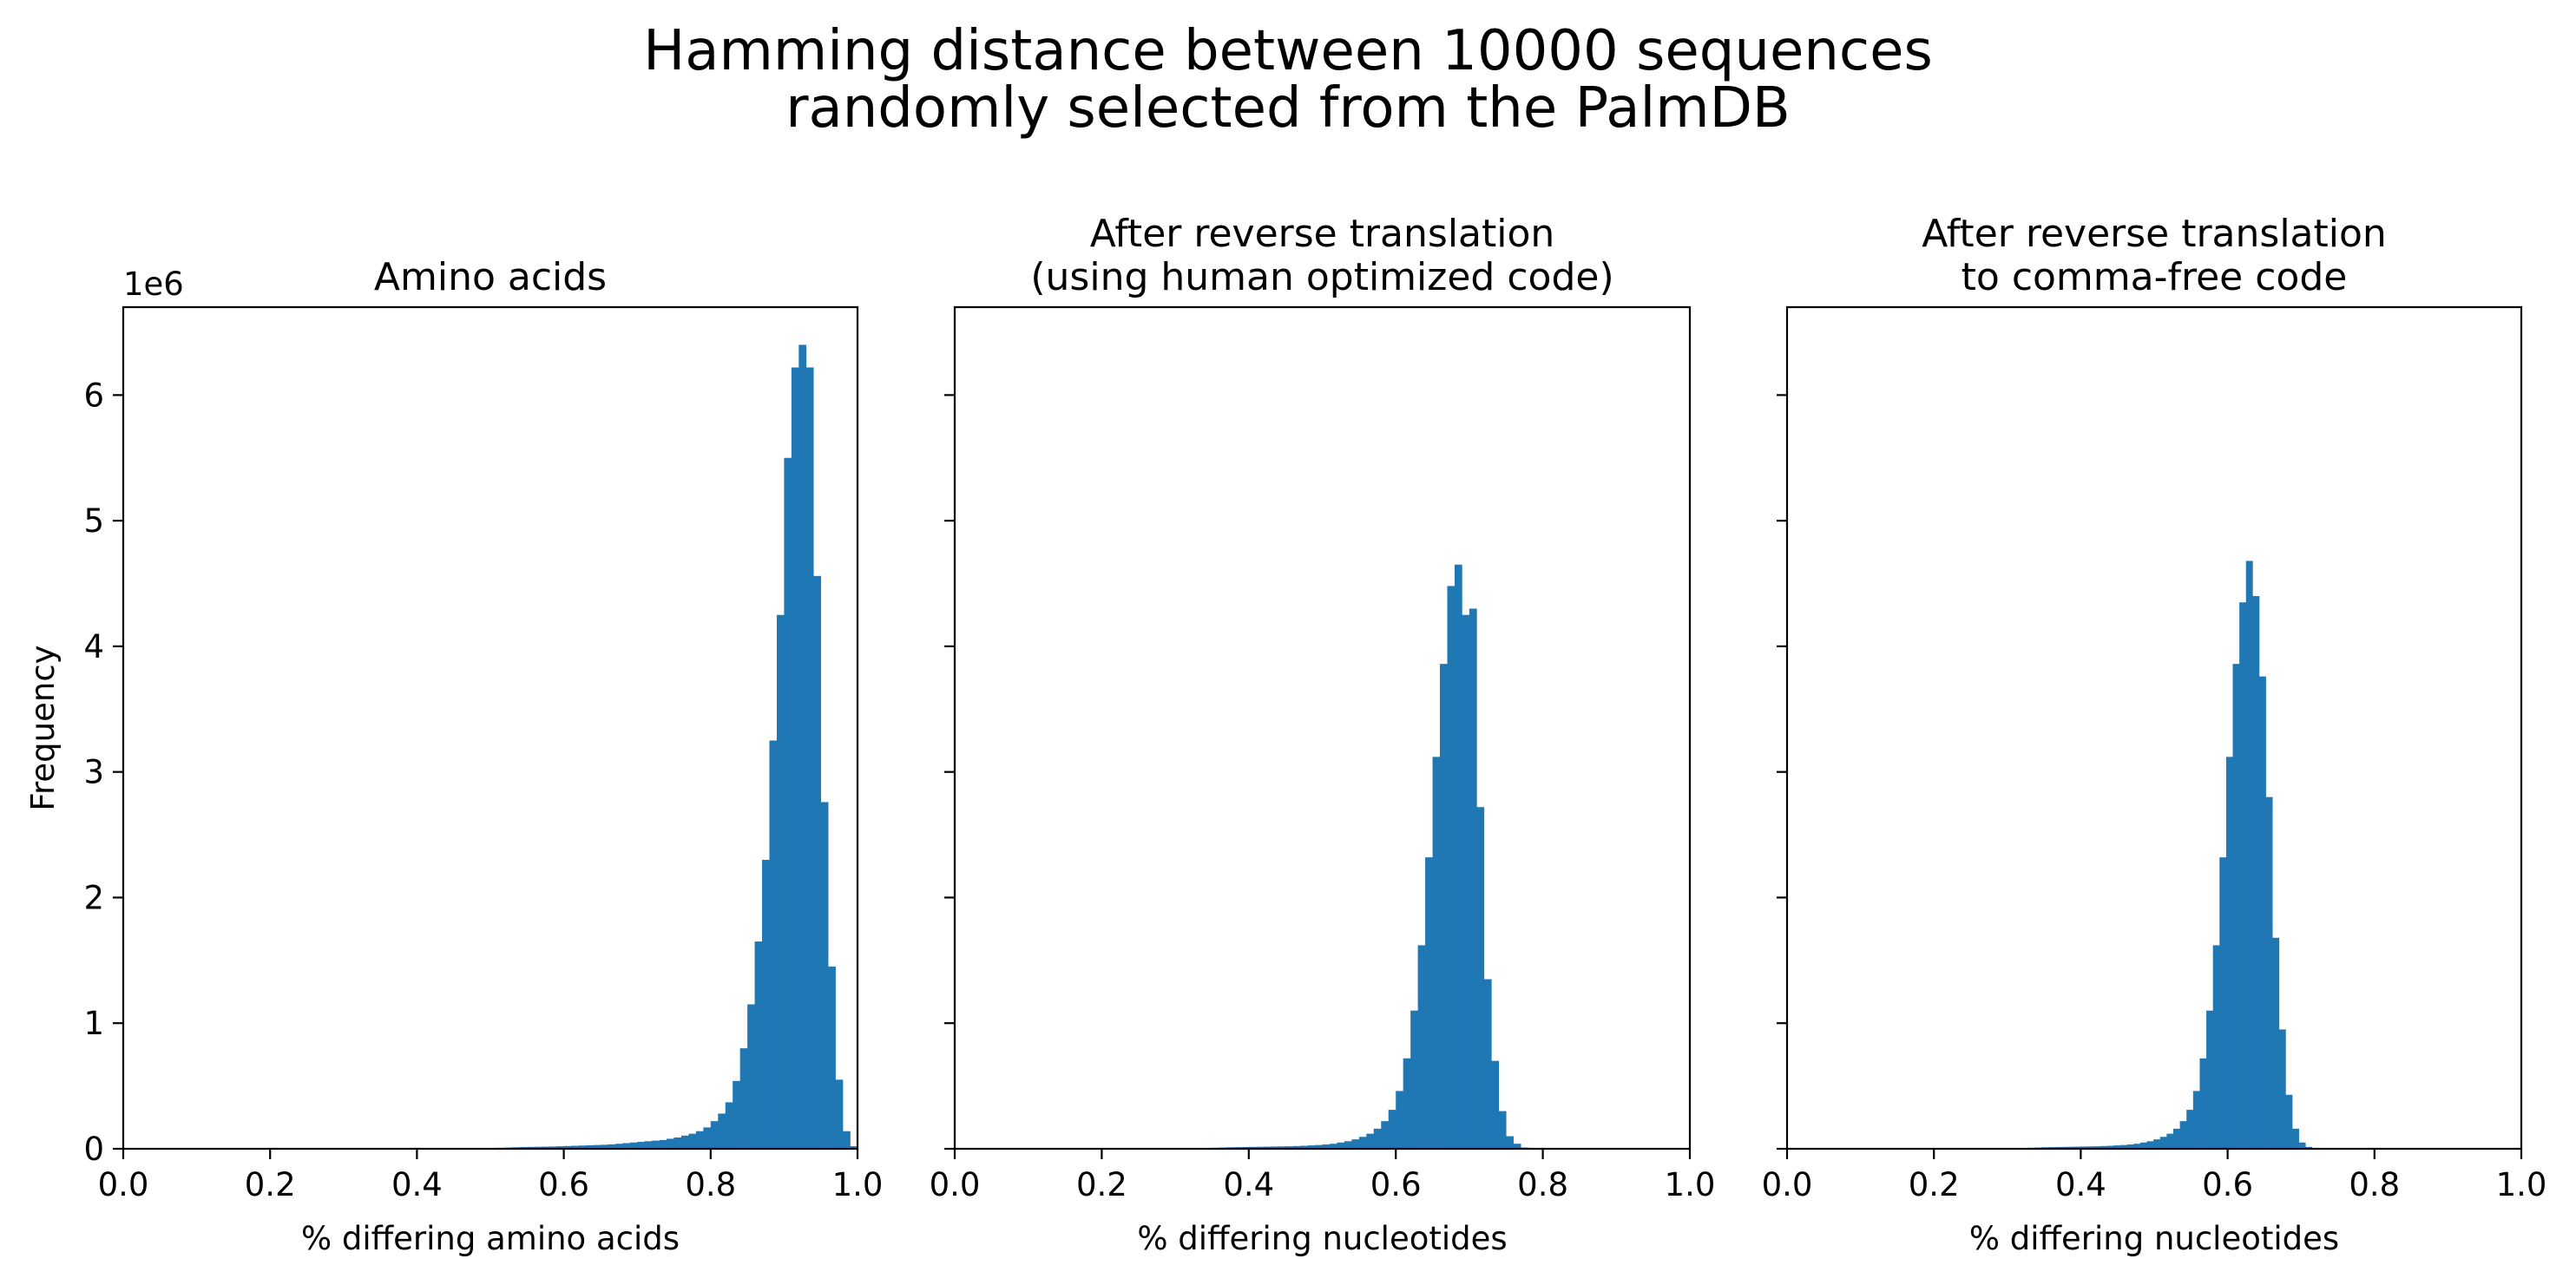 The height and width of the screenshot is (1285, 2576). Describe the element at coordinates (417, 1184) in the screenshot. I see `chart-1-xtick-label: 0.4` at that location.